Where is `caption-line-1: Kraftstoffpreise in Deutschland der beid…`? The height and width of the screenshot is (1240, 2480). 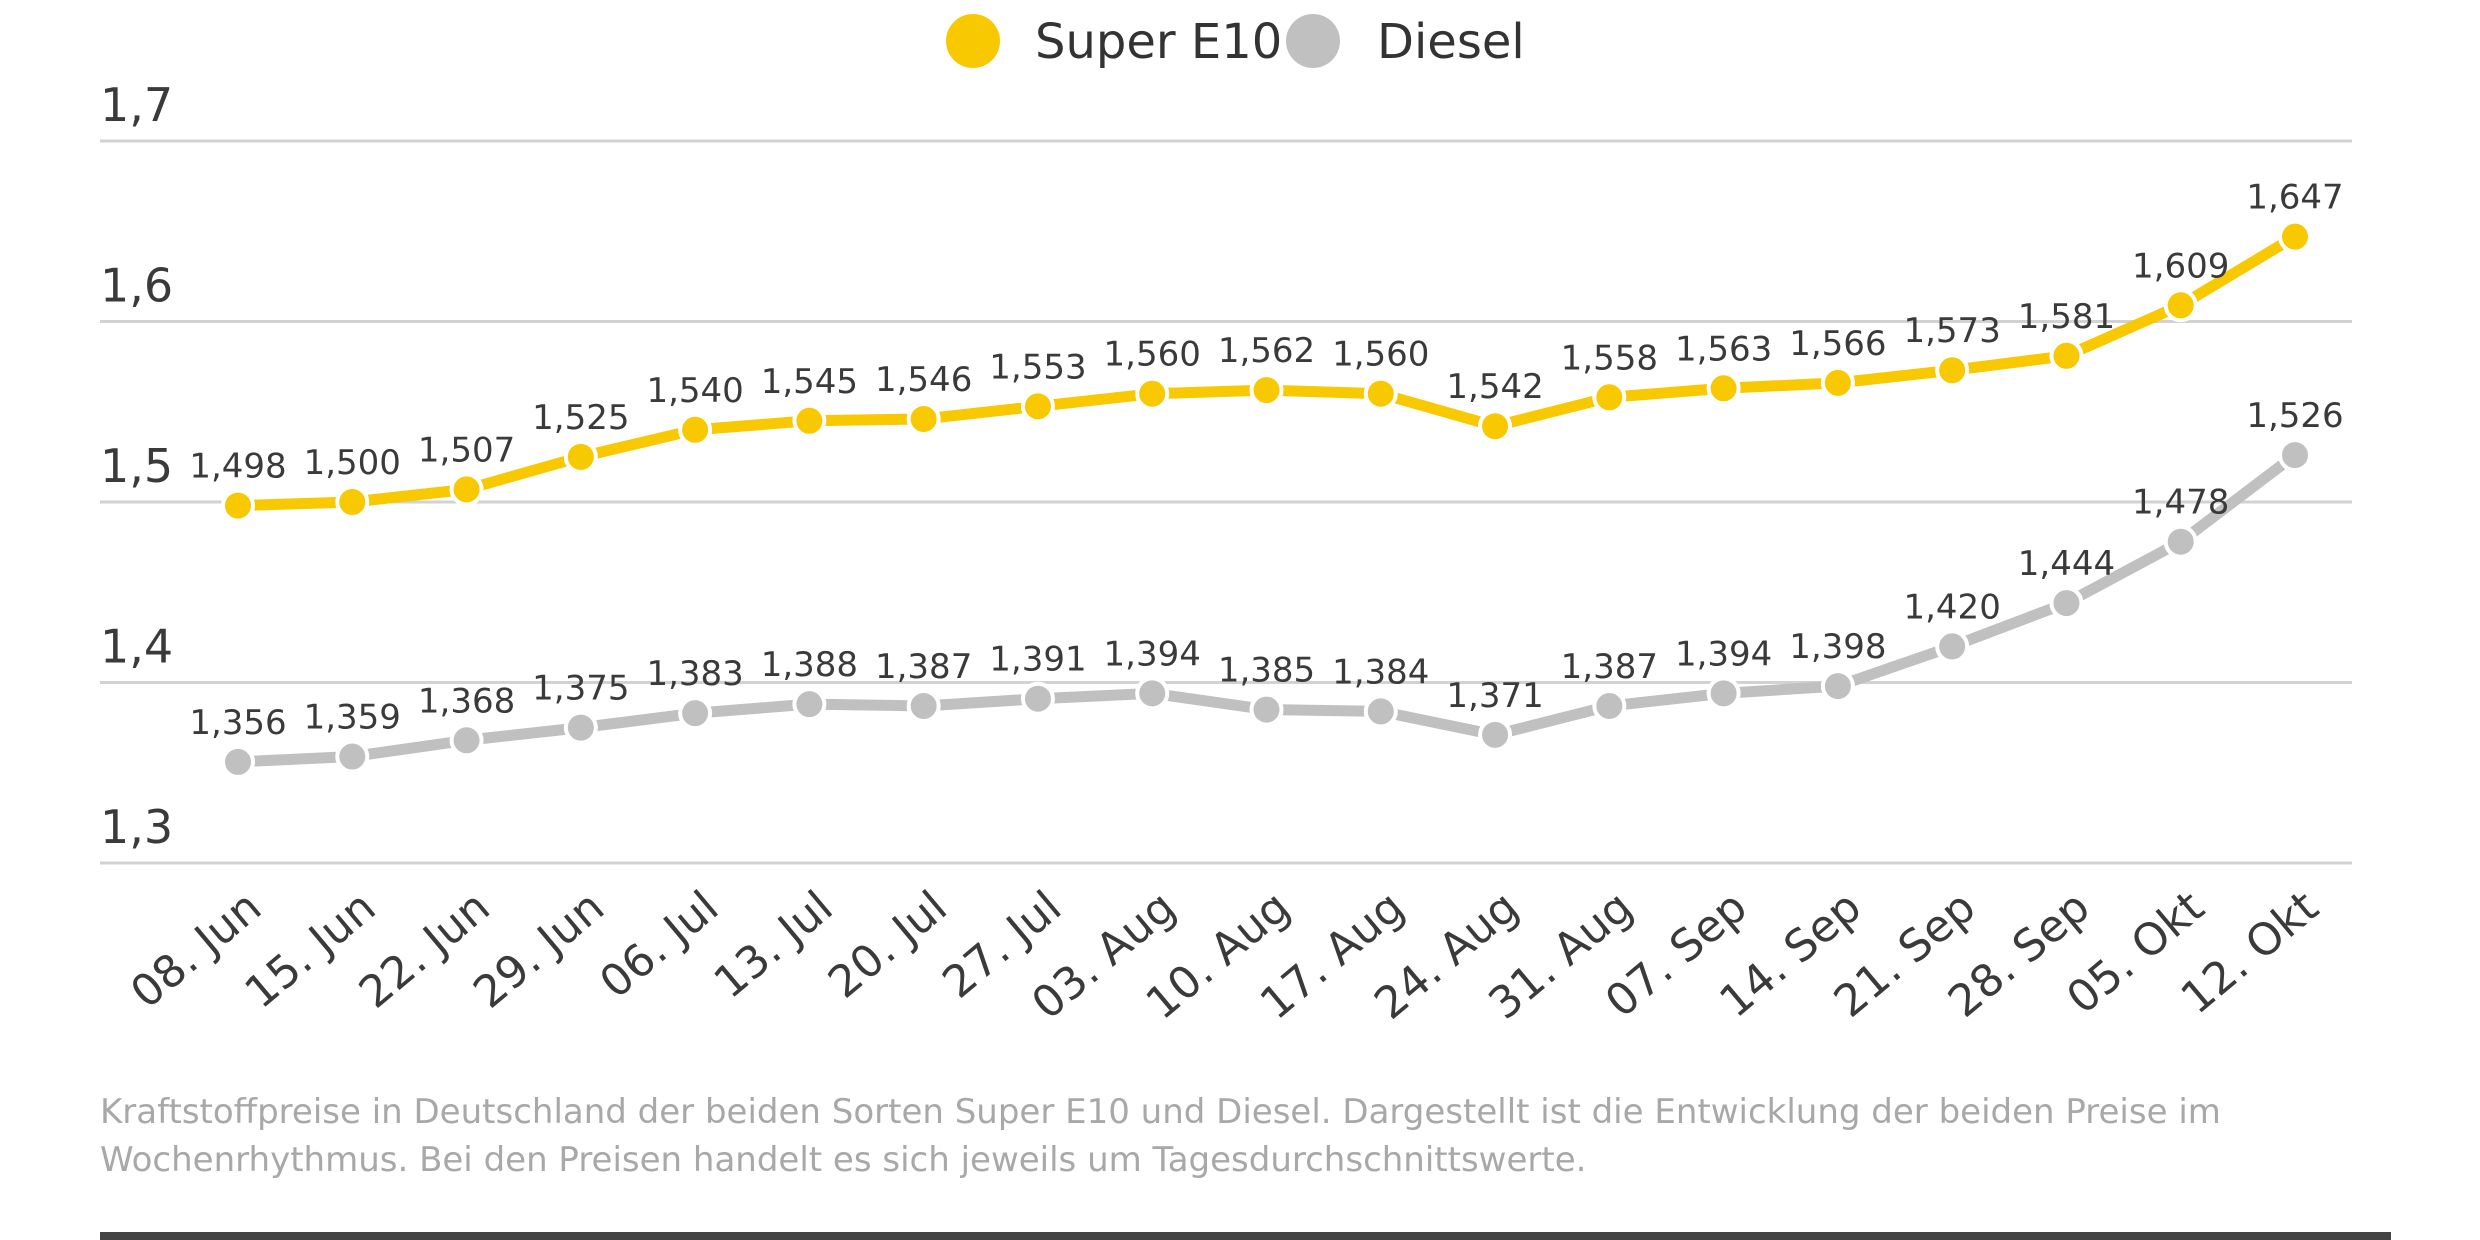
caption-line-1: Kraftstoffpreise in Deutschland der beid… is located at coordinates (1160, 1112).